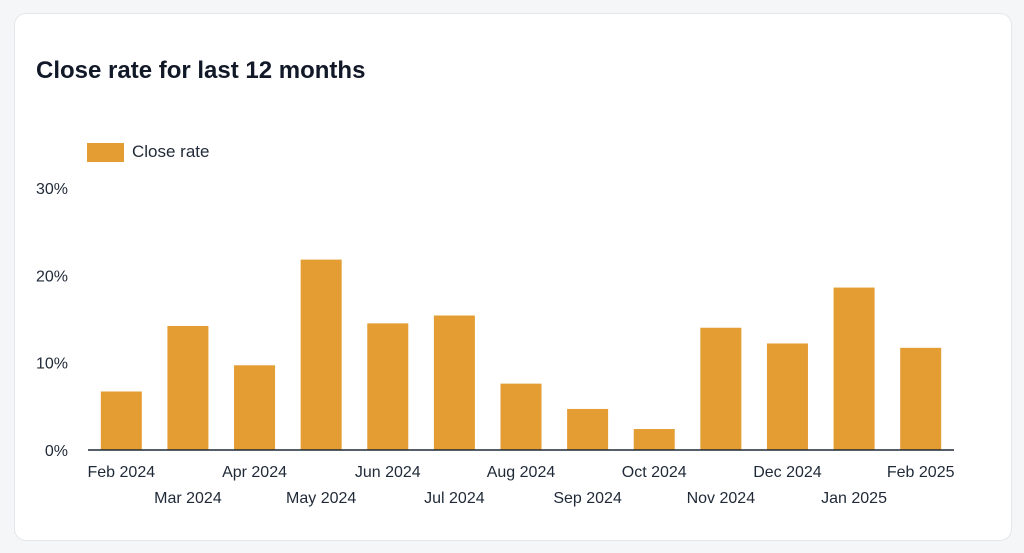 This screenshot has width=1024, height=553. What do you see at coordinates (654, 439) in the screenshot?
I see `bar-oct-2024` at bounding box center [654, 439].